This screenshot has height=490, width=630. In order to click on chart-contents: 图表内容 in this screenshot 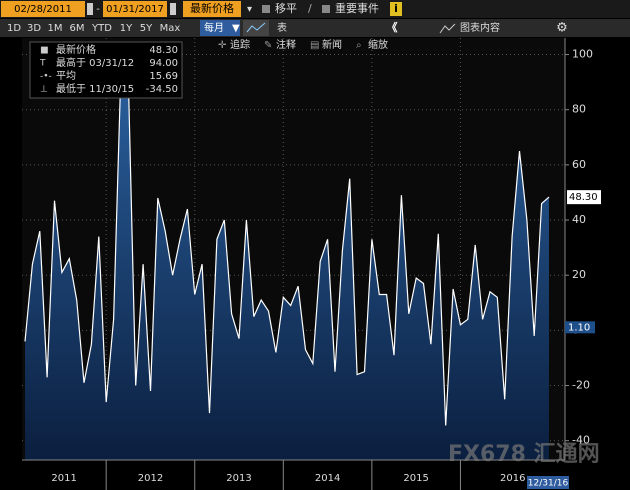, I will do `click(480, 27)`.